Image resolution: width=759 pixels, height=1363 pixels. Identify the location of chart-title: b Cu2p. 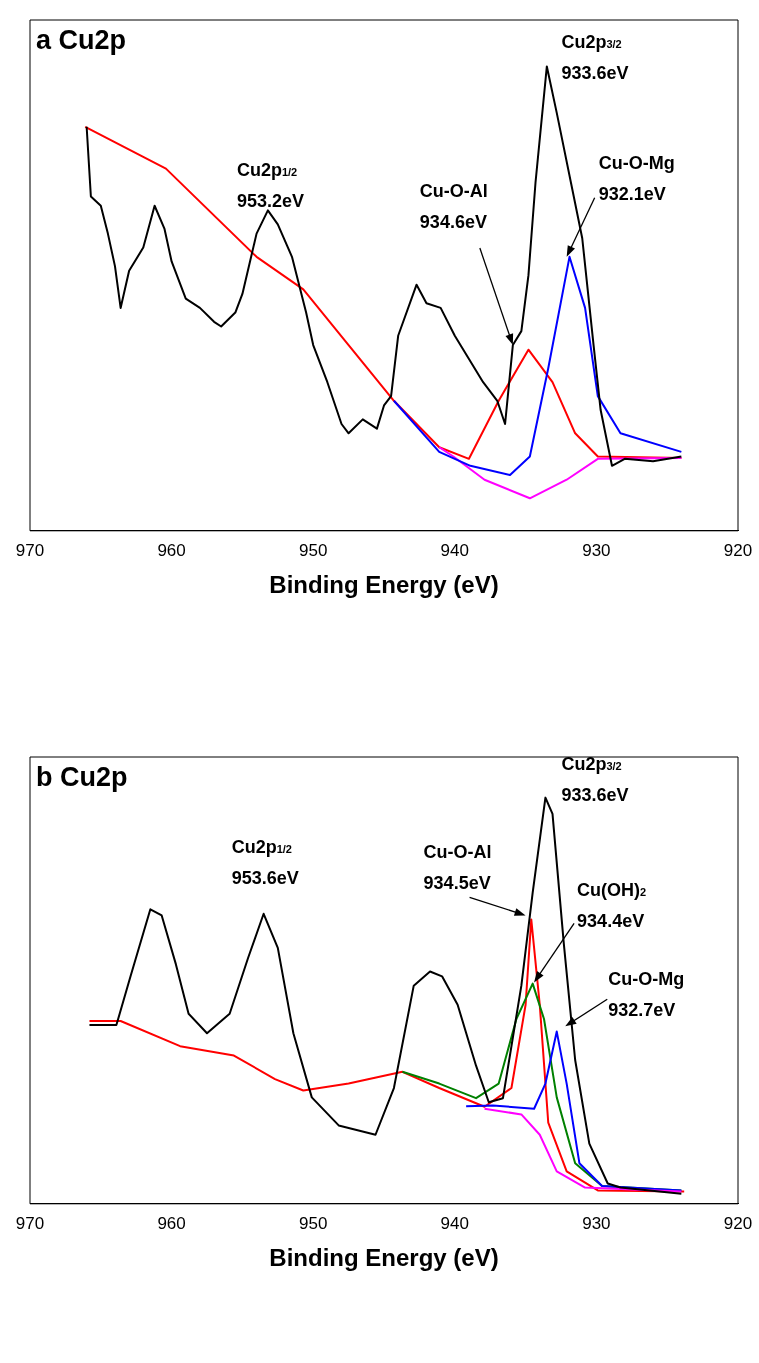
(82, 776).